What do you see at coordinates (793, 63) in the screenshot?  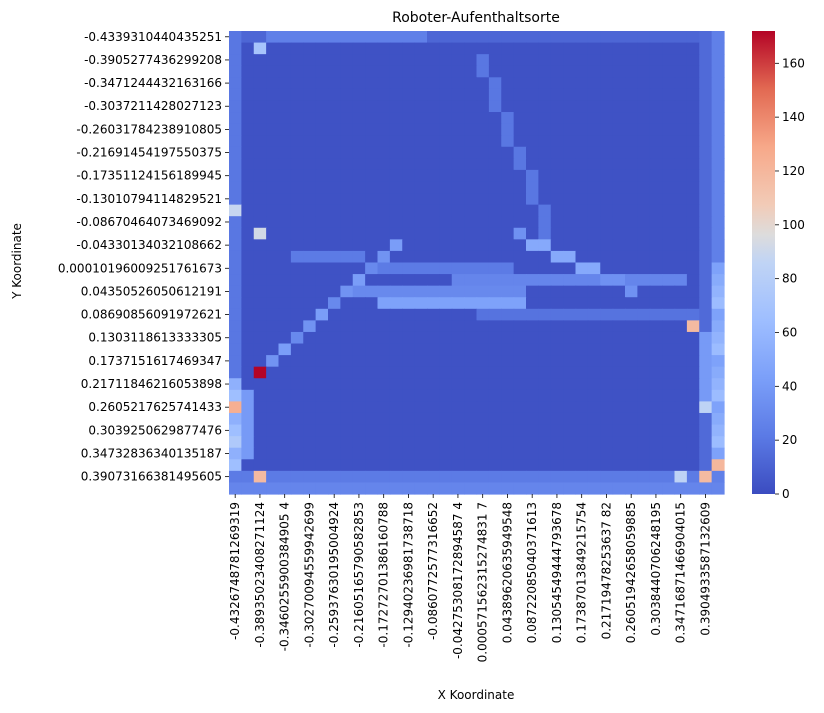 I see `colorbar-tick-label: 160` at bounding box center [793, 63].